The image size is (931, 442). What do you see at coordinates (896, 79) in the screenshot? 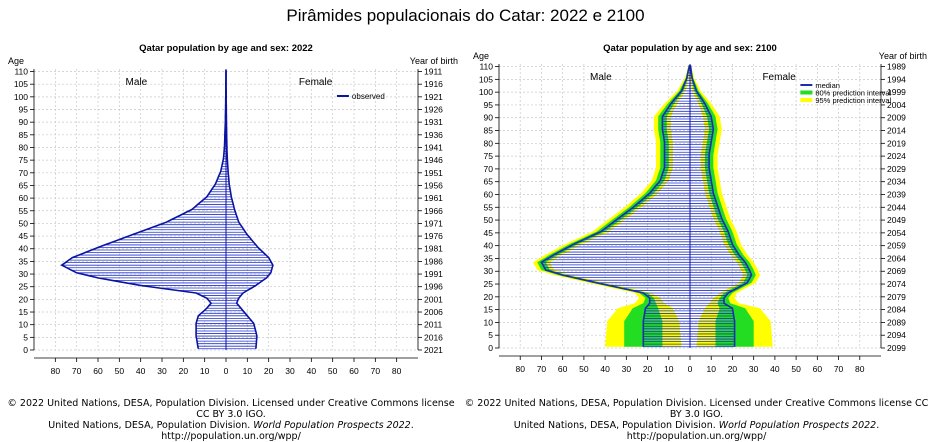
I see `p2100-birth-tick-label: 1994` at bounding box center [896, 79].